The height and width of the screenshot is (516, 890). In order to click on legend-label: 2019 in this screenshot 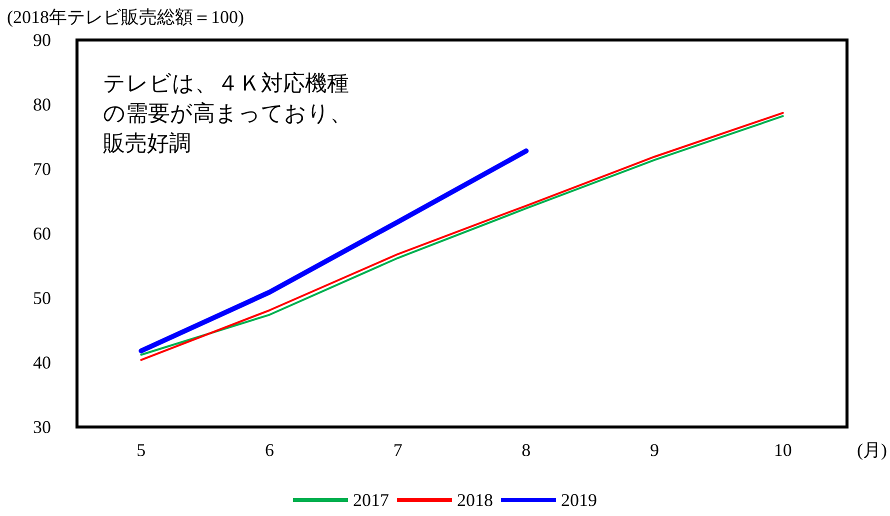, I will do `click(579, 500)`.